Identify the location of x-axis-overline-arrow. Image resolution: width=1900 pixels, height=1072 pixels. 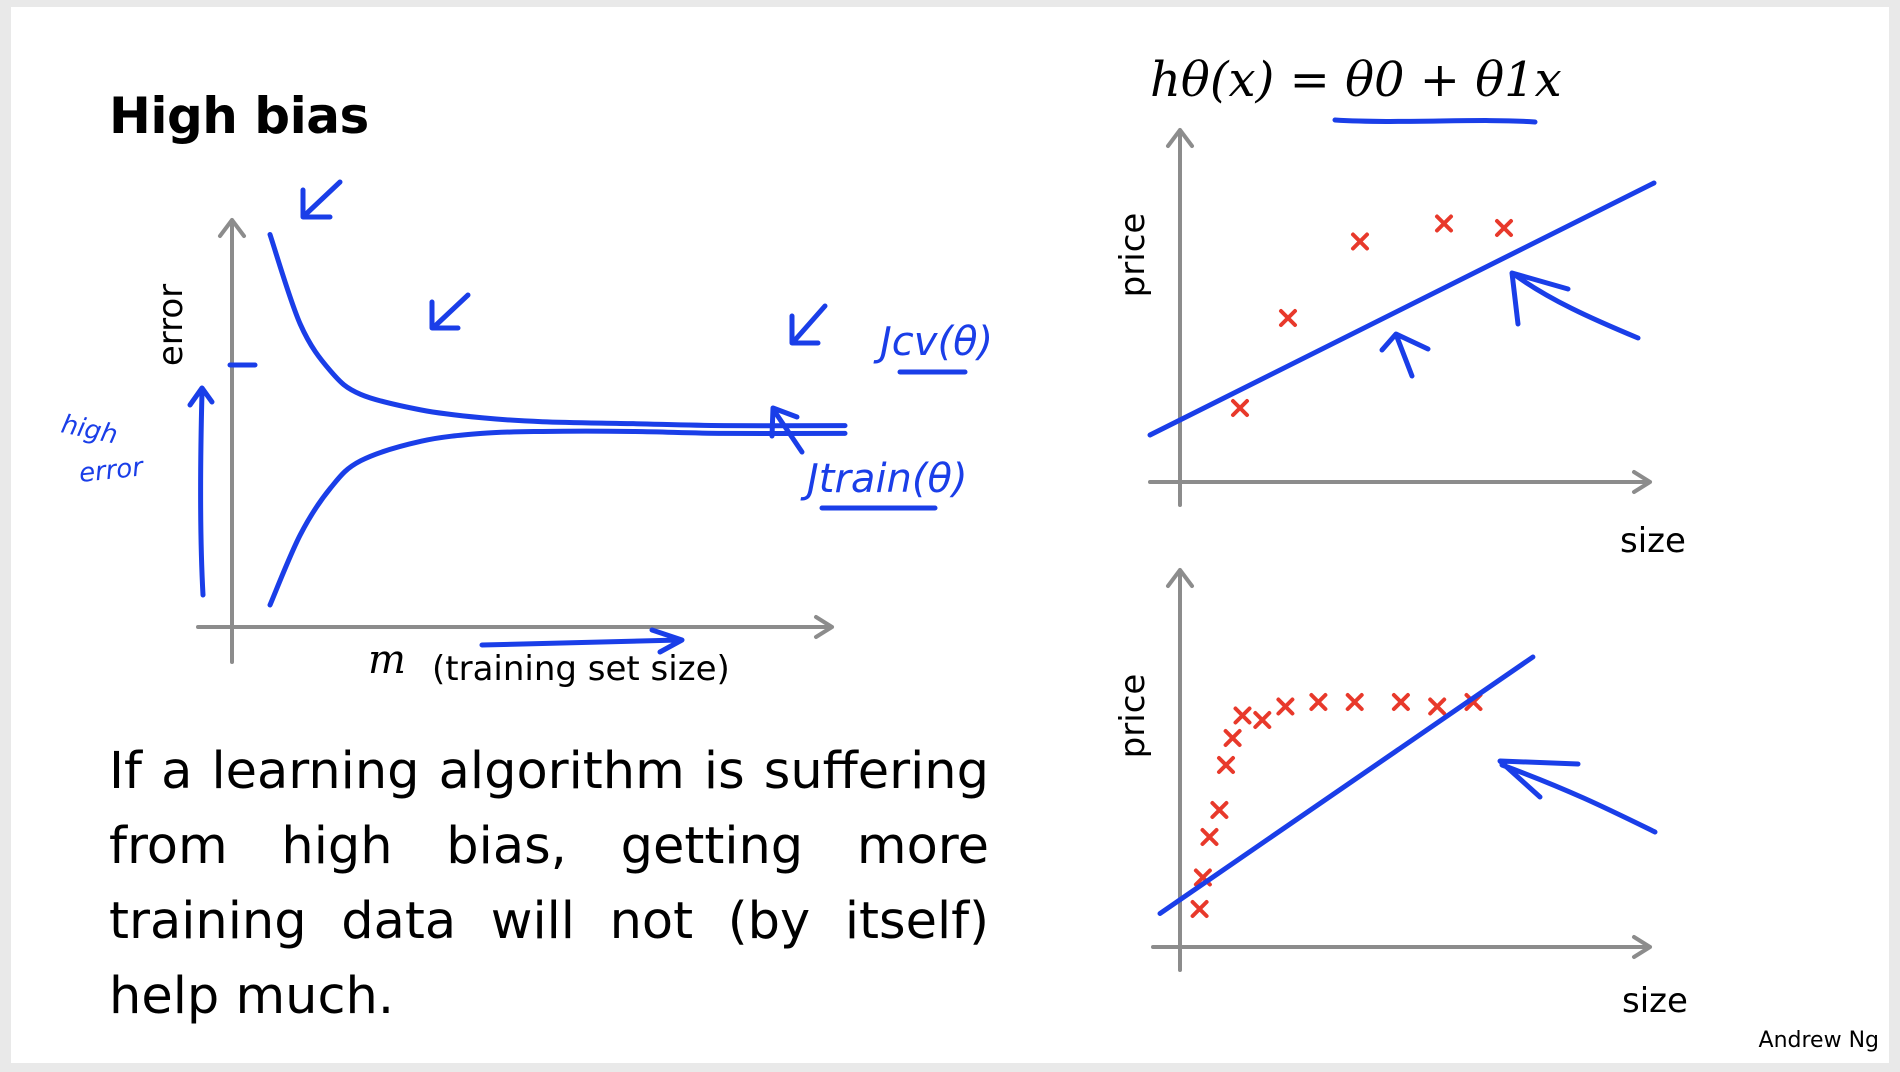
(582, 641).